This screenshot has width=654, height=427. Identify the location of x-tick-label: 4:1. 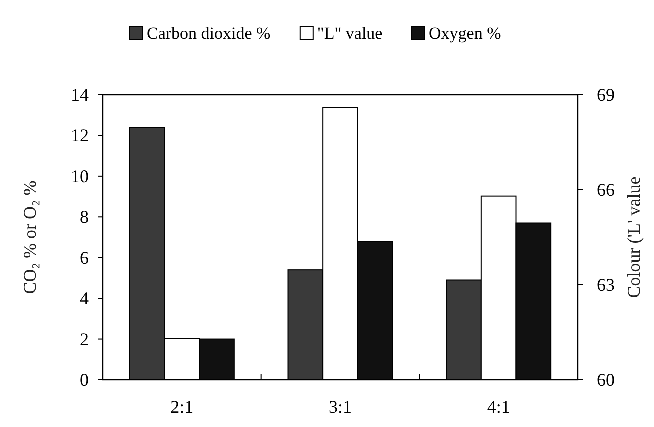
(498, 407).